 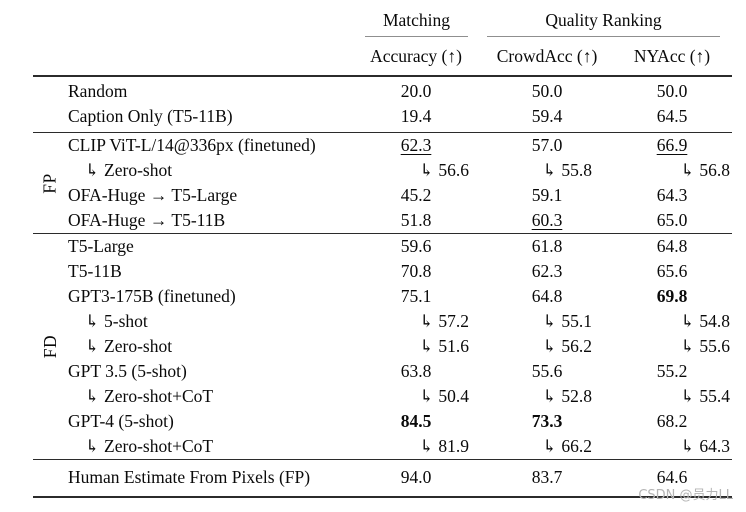 I want to click on cell-value: ↳ 56.6, so click(x=444, y=170).